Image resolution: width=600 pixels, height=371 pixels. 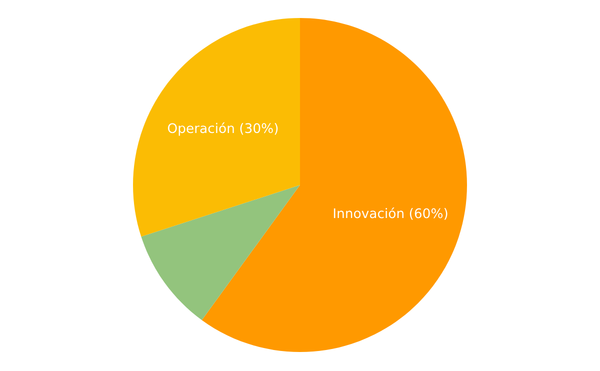 I want to click on pie-slice, so click(x=220, y=252).